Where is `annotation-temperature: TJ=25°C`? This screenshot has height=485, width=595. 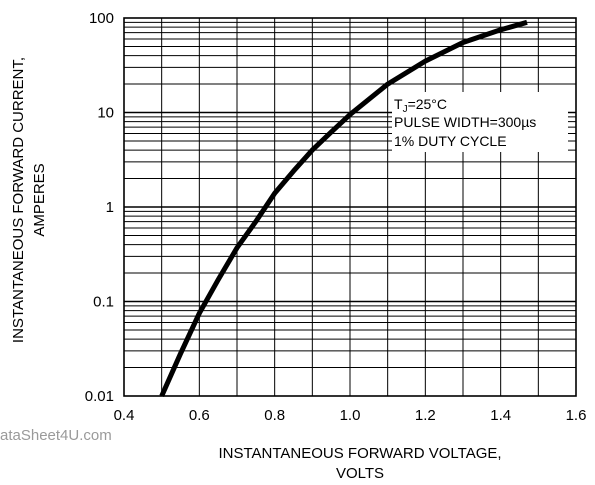 annotation-temperature: TJ=25°C is located at coordinates (420, 105).